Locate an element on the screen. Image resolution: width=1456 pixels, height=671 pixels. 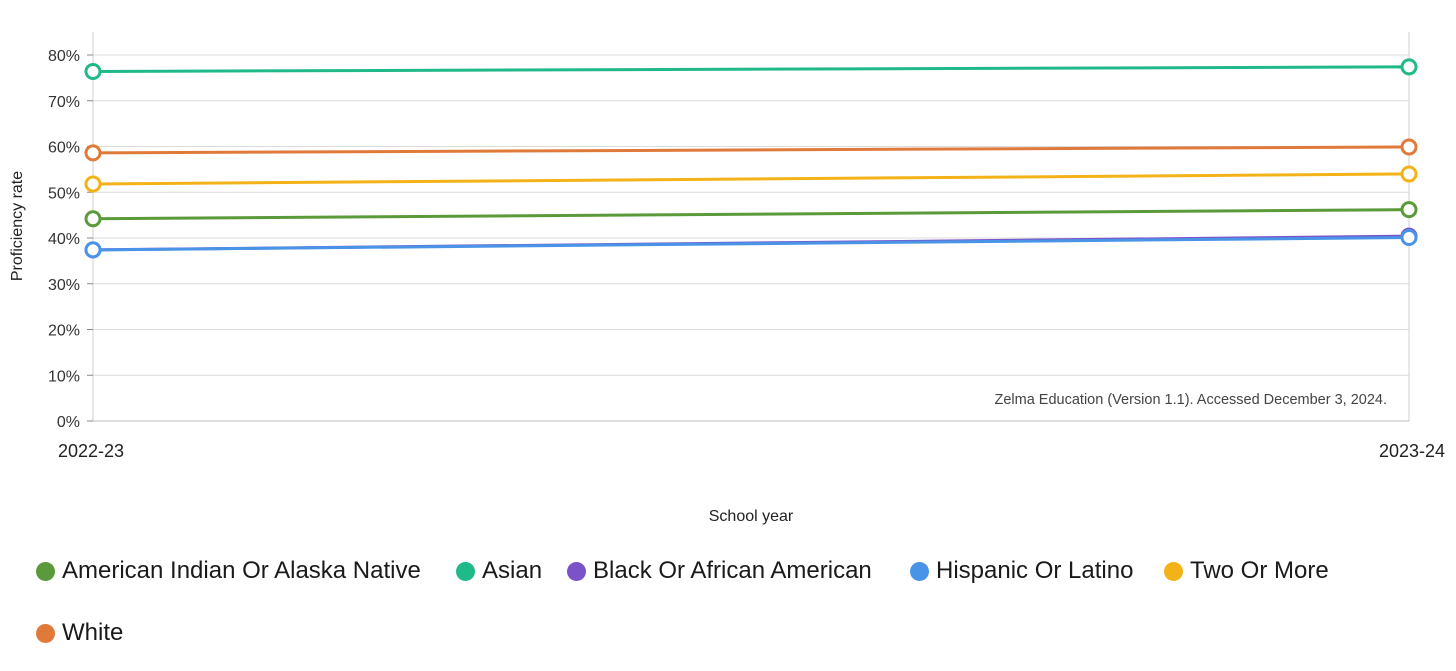
legend-label: Two Or More is located at coordinates (1259, 570).